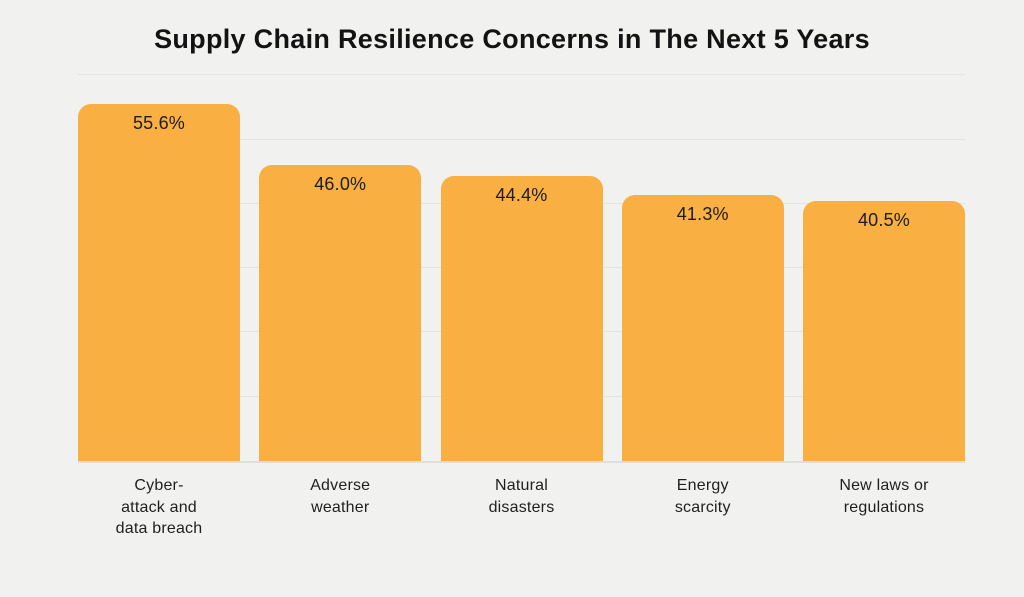 Image resolution: width=1024 pixels, height=597 pixels. I want to click on bar: 46.0%, so click(340, 313).